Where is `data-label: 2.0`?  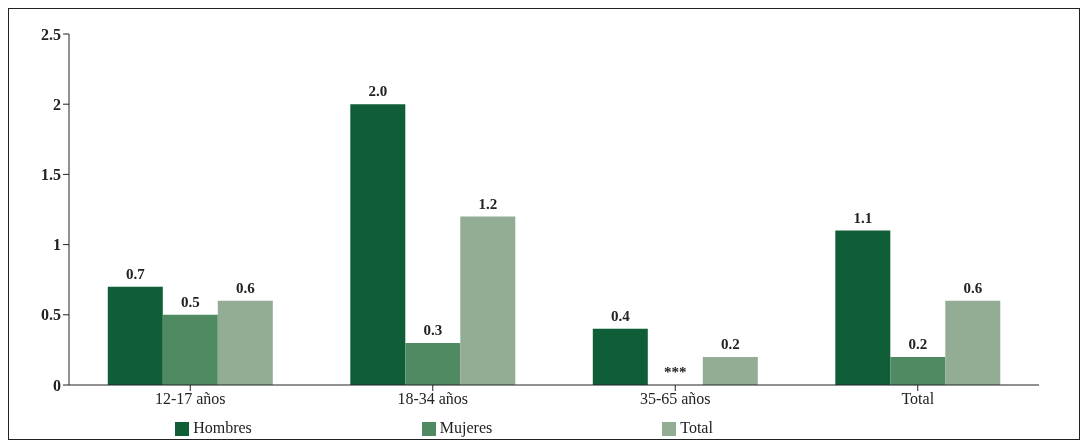
data-label: 2.0 is located at coordinates (378, 91).